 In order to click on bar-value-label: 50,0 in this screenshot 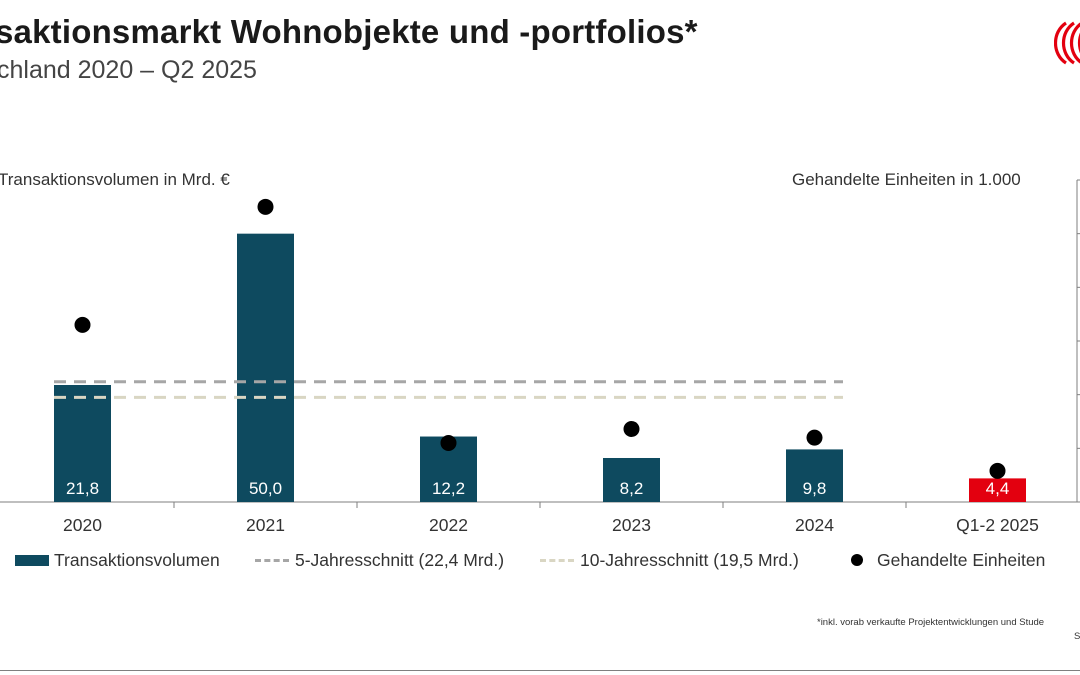, I will do `click(265, 488)`.